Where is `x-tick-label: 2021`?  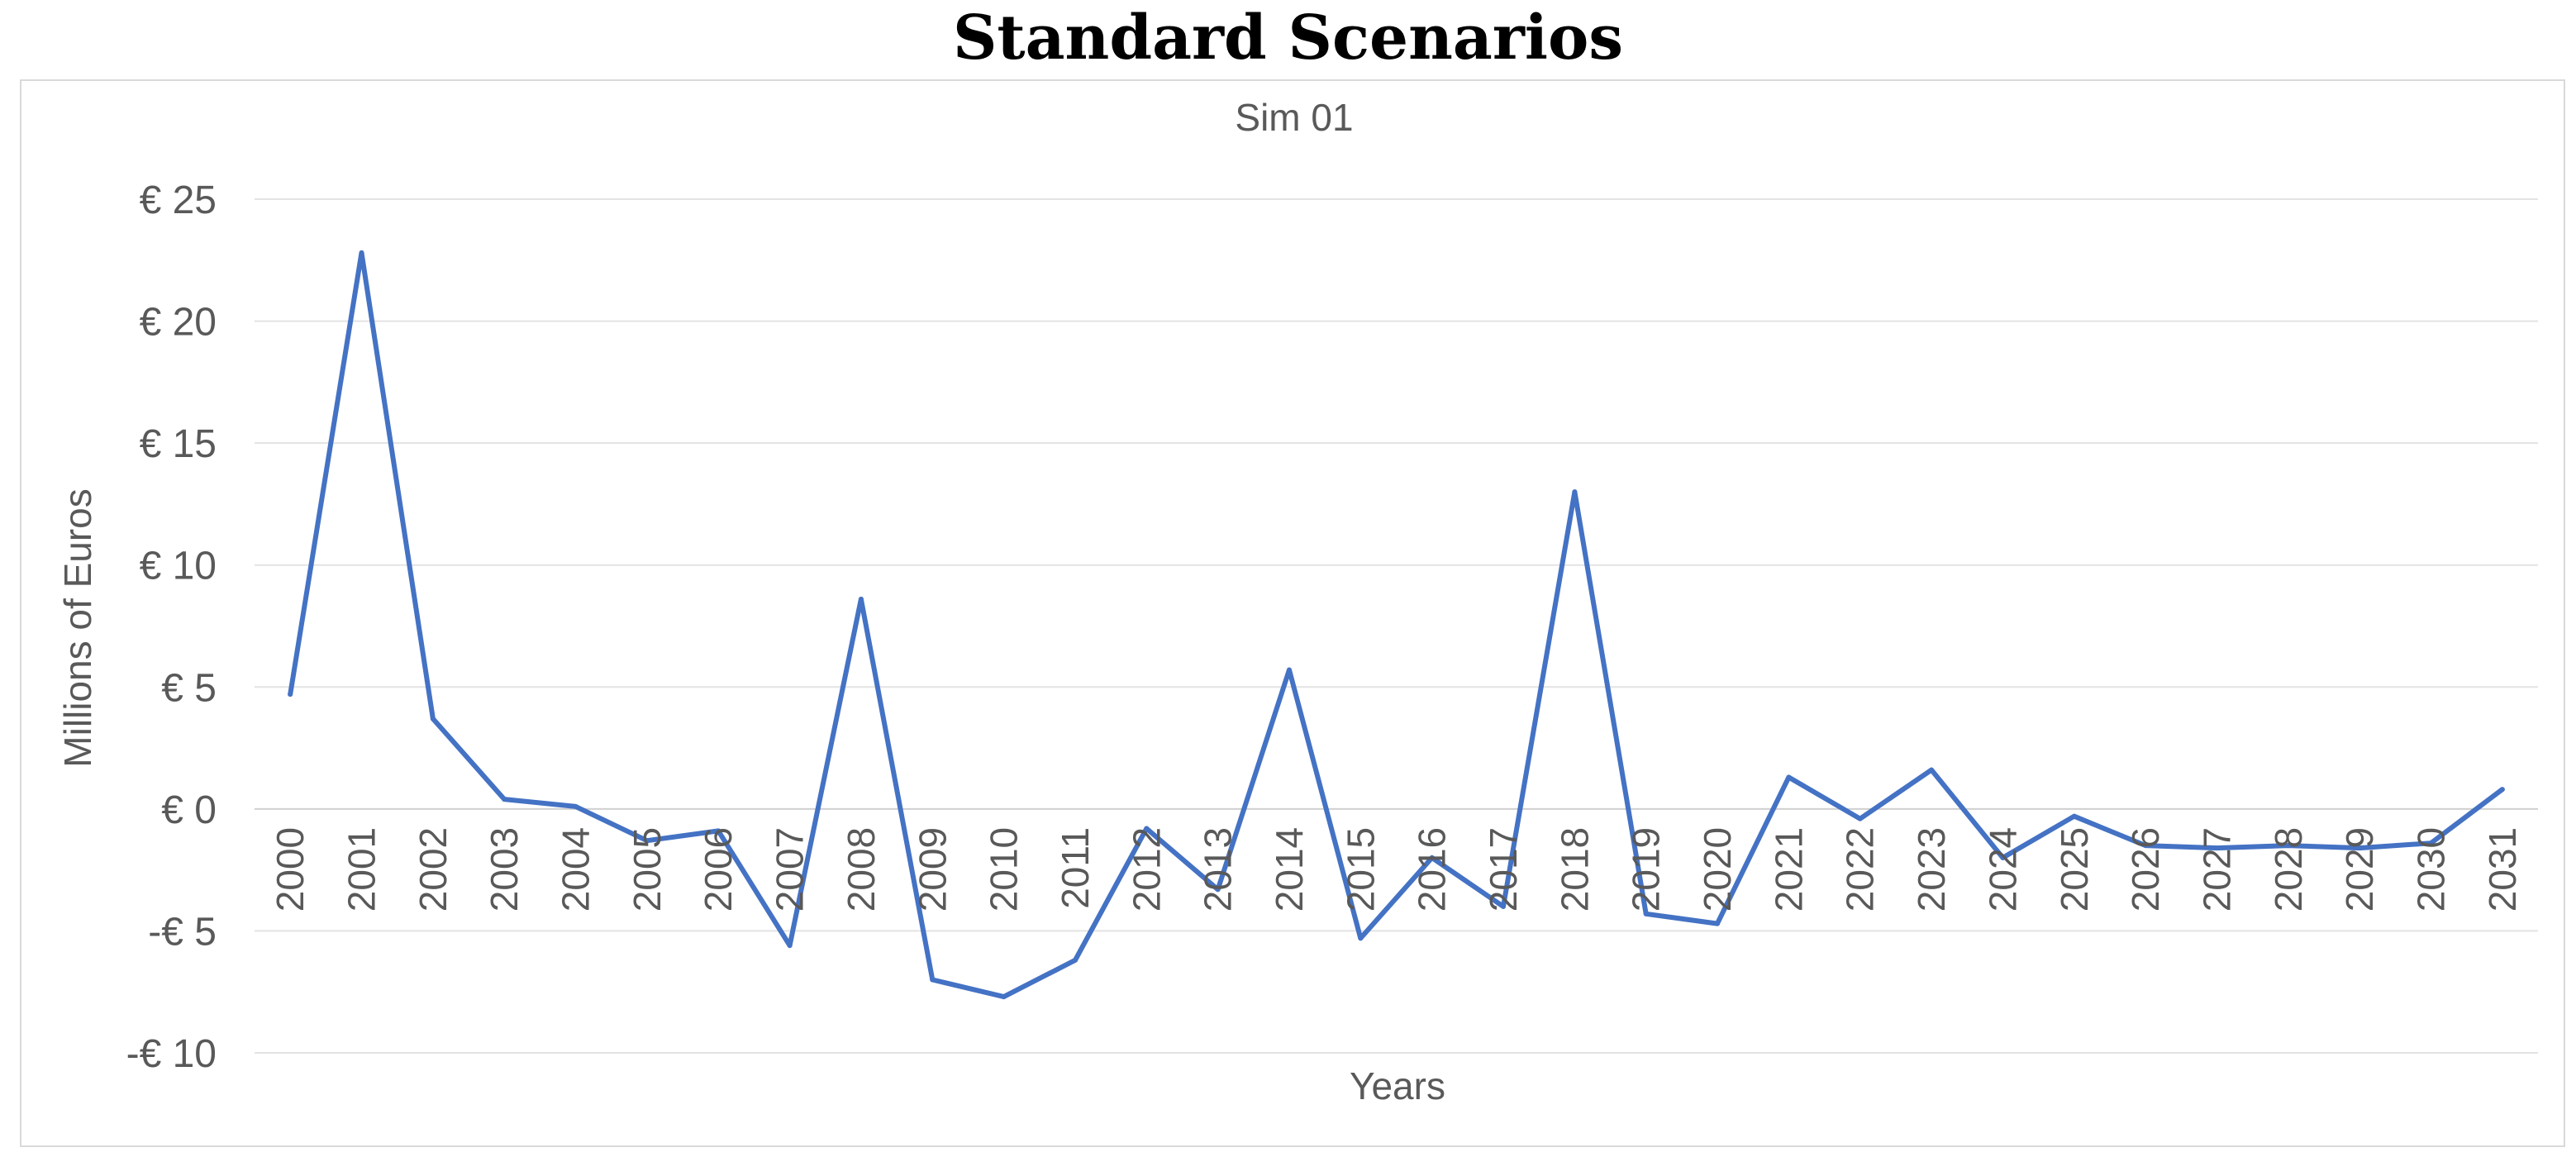
x-tick-label: 2021 is located at coordinates (1789, 869).